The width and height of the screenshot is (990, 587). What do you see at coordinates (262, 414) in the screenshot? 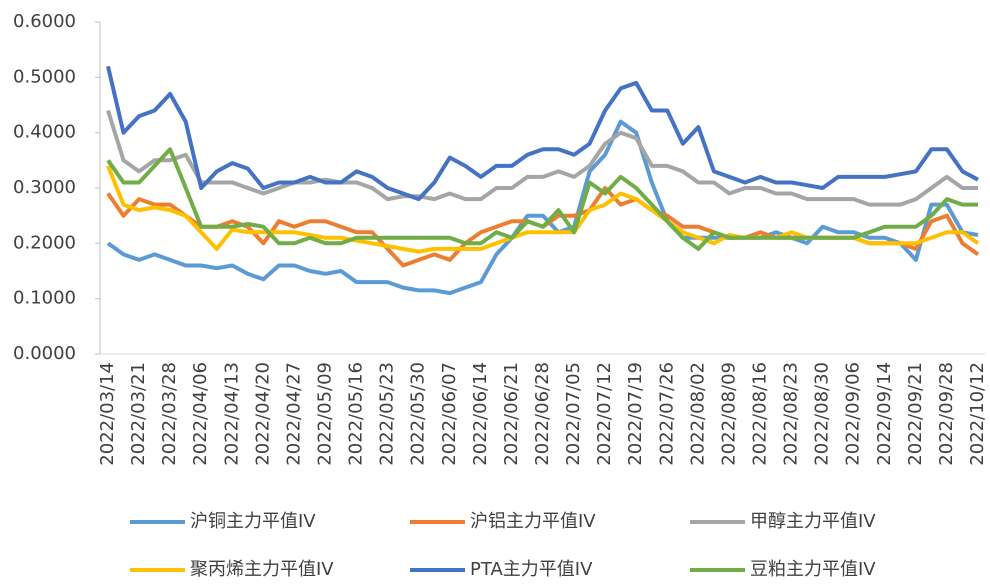
I see `x-tick-label: 2022/04/20` at bounding box center [262, 414].